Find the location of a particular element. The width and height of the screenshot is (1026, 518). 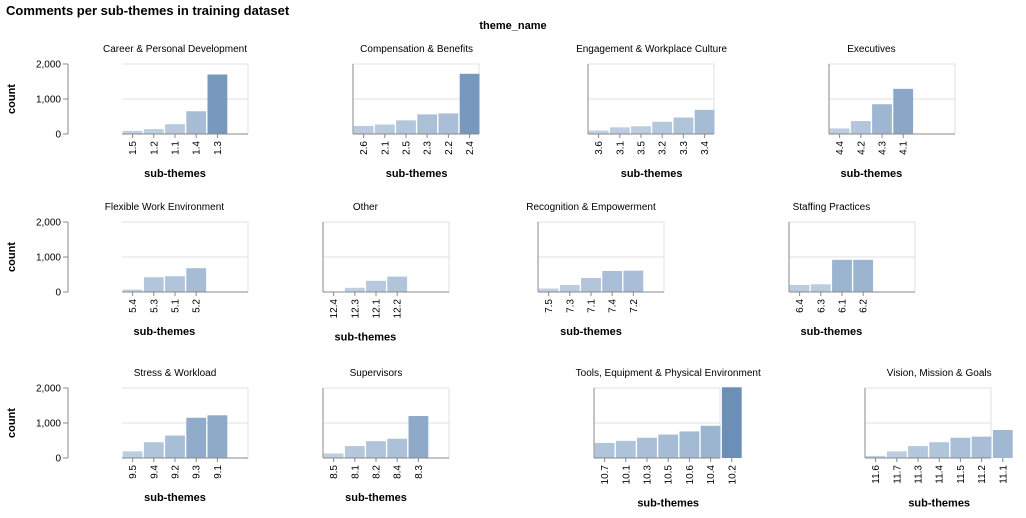

x-tick-label: 5.1 is located at coordinates (176, 306).